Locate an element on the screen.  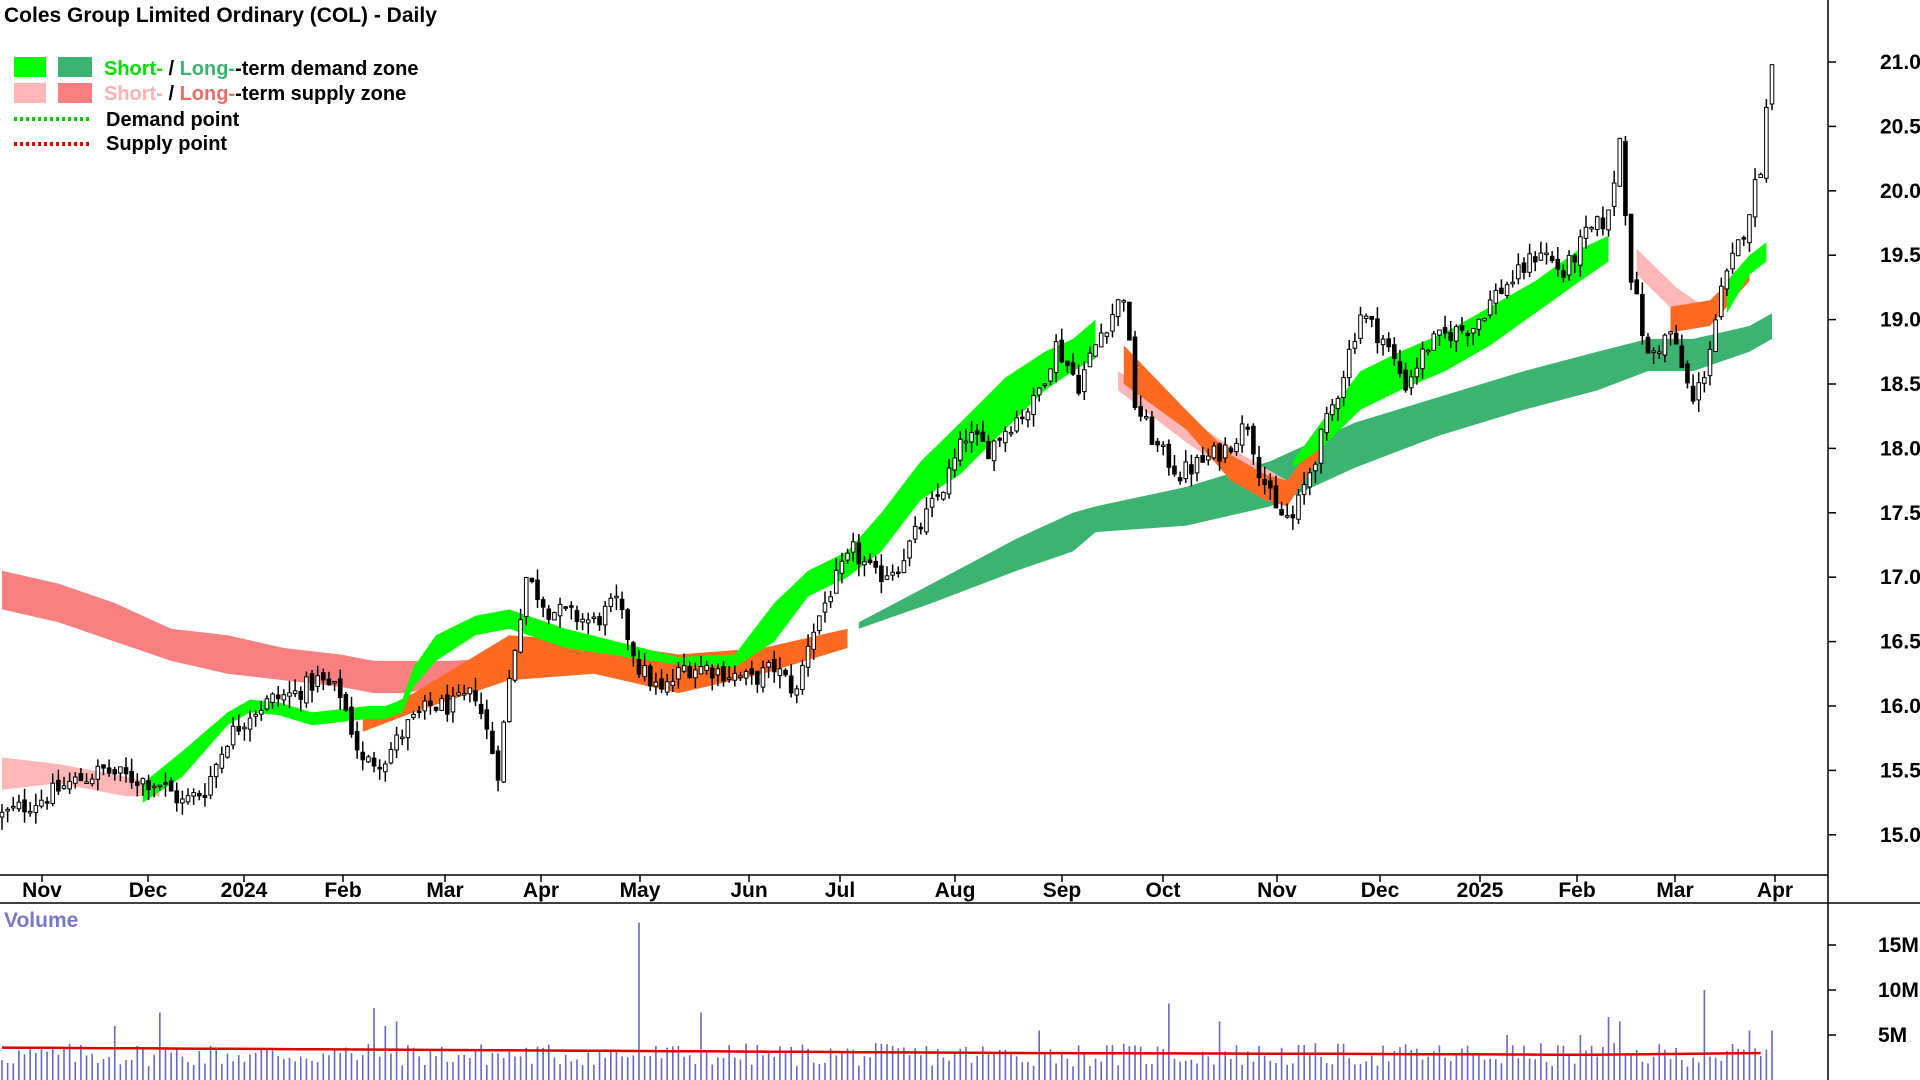
legend-demand-zone: Short- / Long--term demand zone is located at coordinates (261, 69).